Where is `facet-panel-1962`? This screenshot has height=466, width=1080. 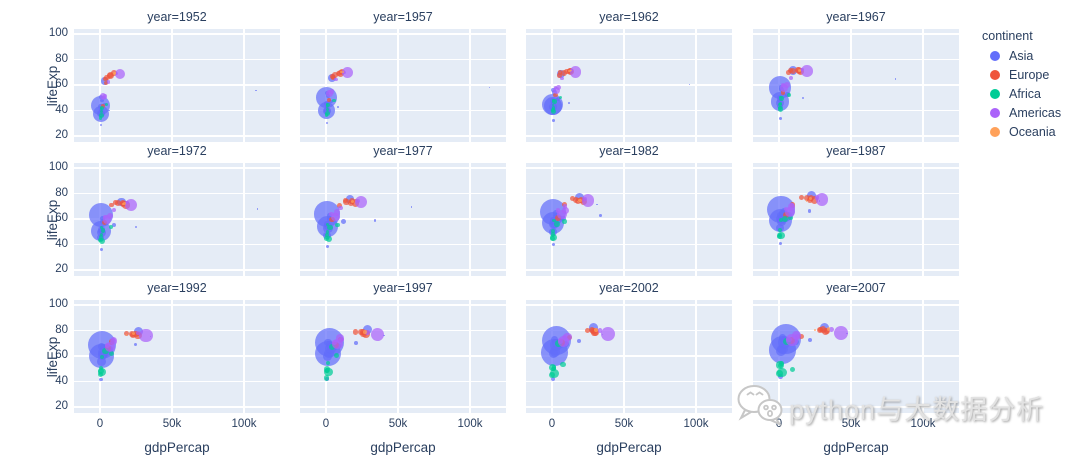 facet-panel-1962 is located at coordinates (629, 85).